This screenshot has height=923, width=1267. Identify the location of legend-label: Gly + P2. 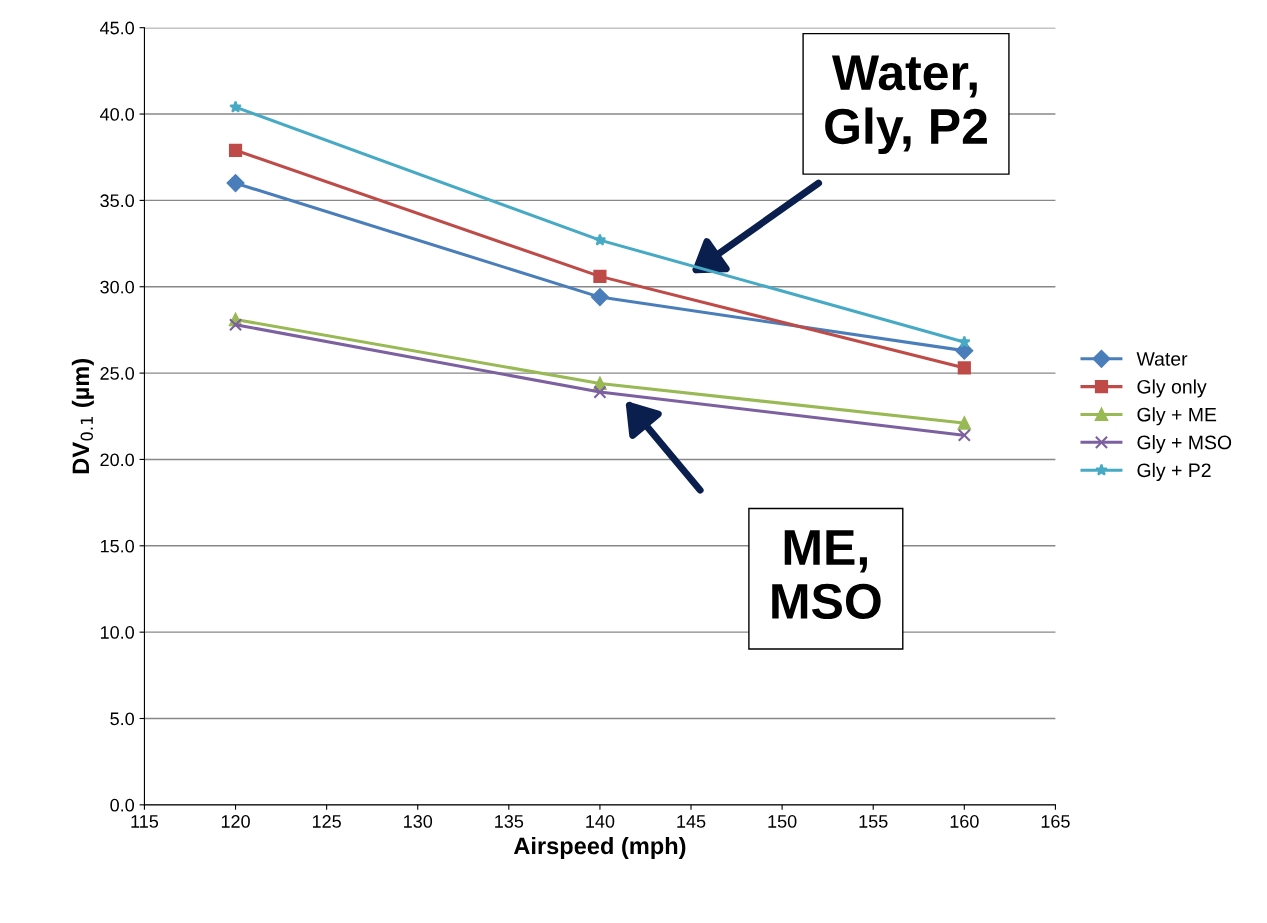
(1174, 472).